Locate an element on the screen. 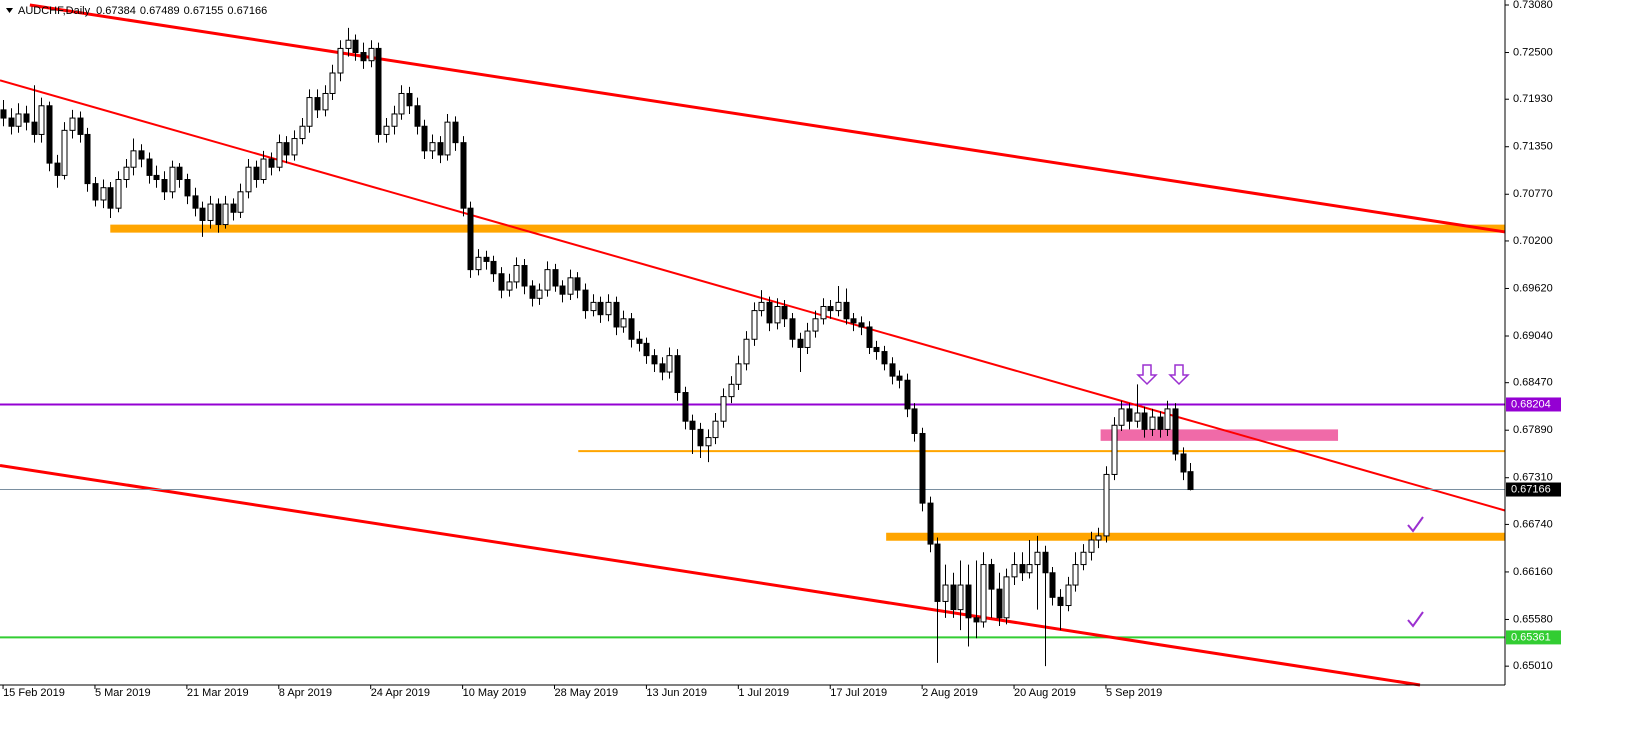 This screenshot has height=735, width=1633. y-tick-label: 0.72500 is located at coordinates (1533, 52).